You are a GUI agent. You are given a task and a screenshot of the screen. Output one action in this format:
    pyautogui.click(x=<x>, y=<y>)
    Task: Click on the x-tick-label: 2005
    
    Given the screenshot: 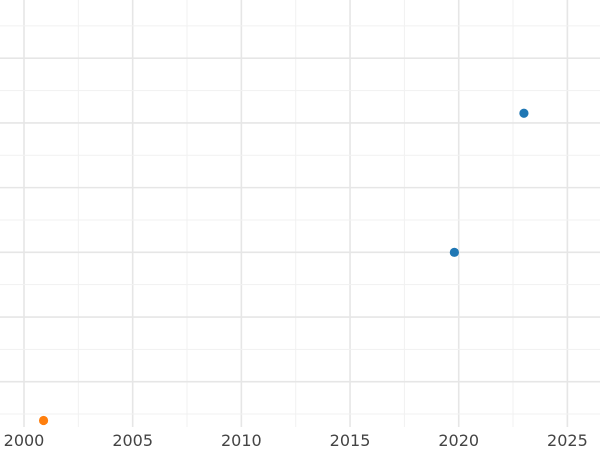 What is the action you would take?
    pyautogui.click(x=132, y=440)
    